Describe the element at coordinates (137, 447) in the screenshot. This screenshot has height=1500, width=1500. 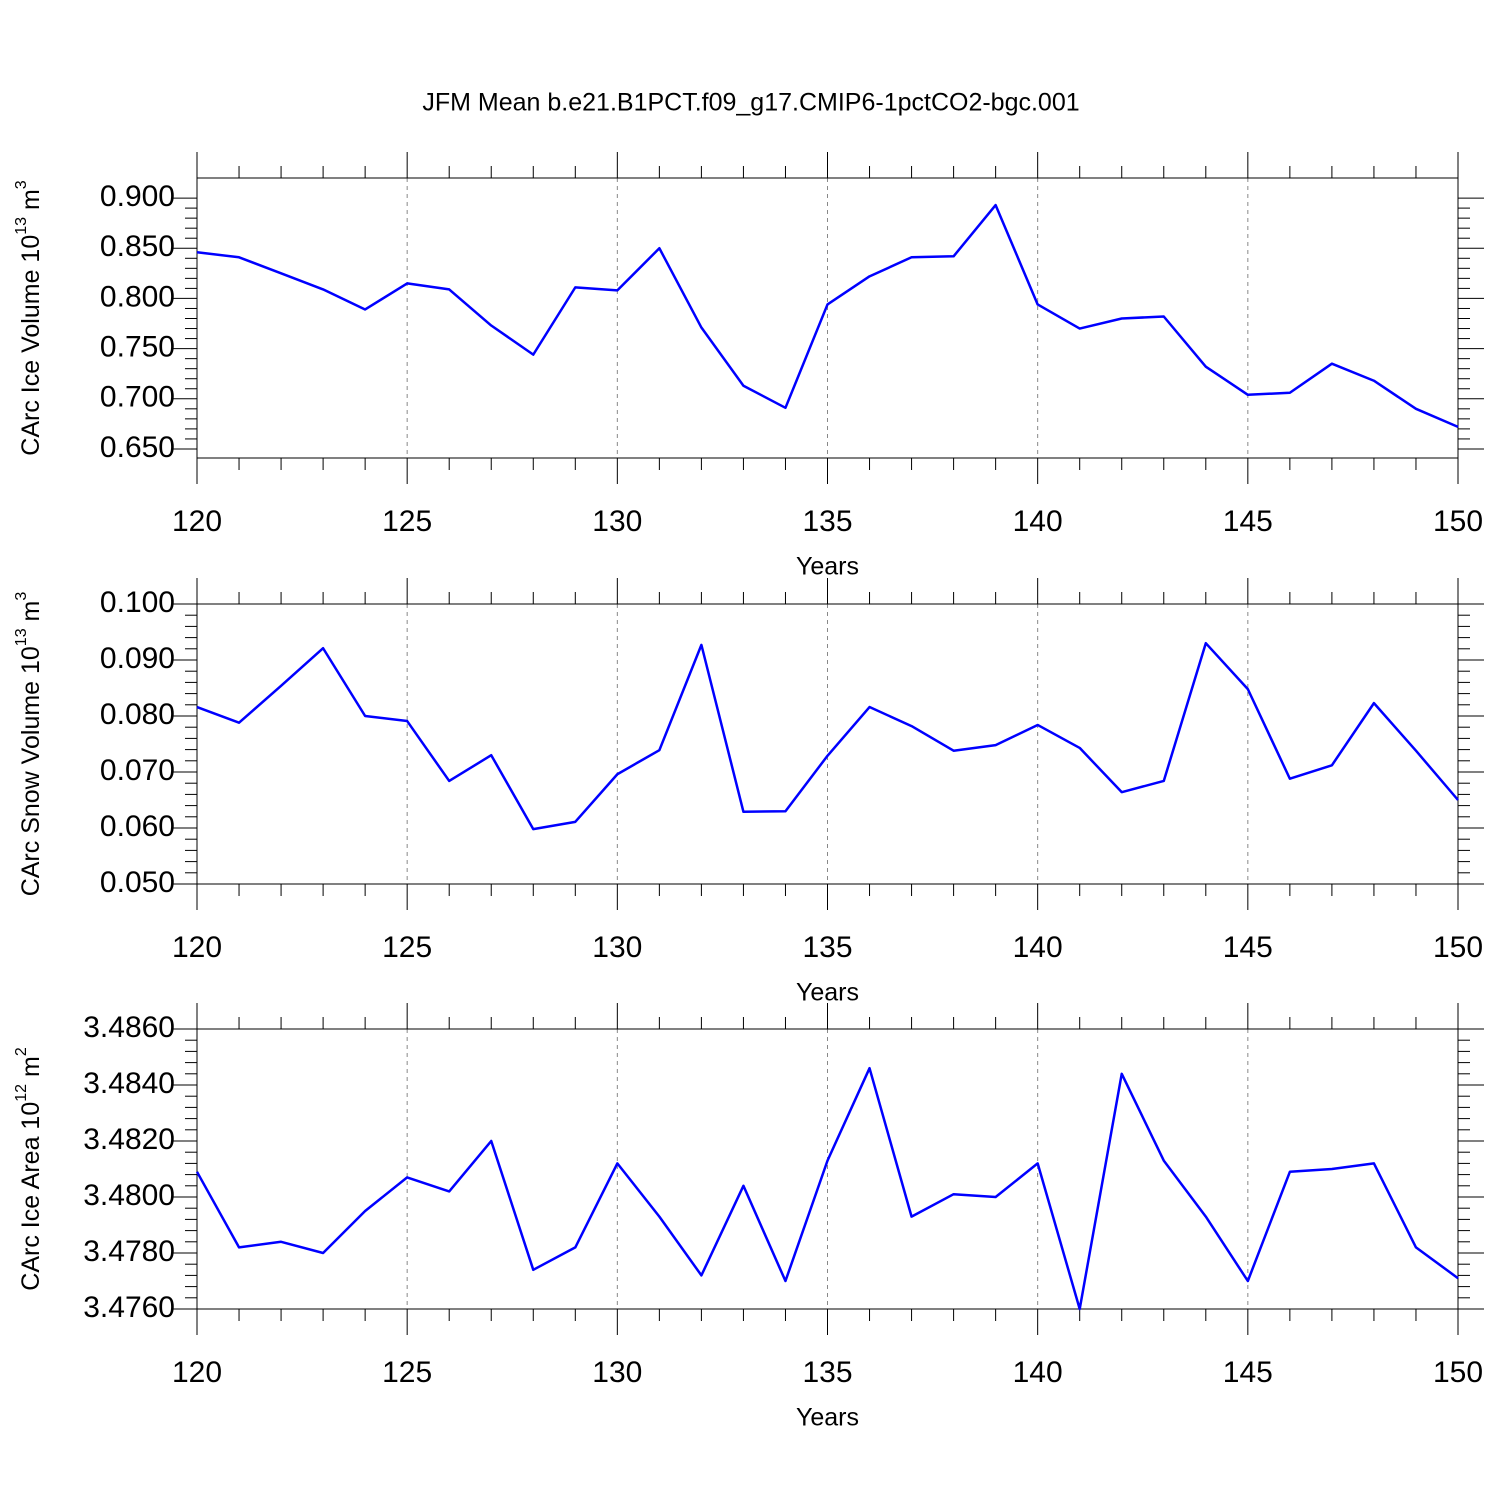
I see `y-tick-label: 0.650` at that location.